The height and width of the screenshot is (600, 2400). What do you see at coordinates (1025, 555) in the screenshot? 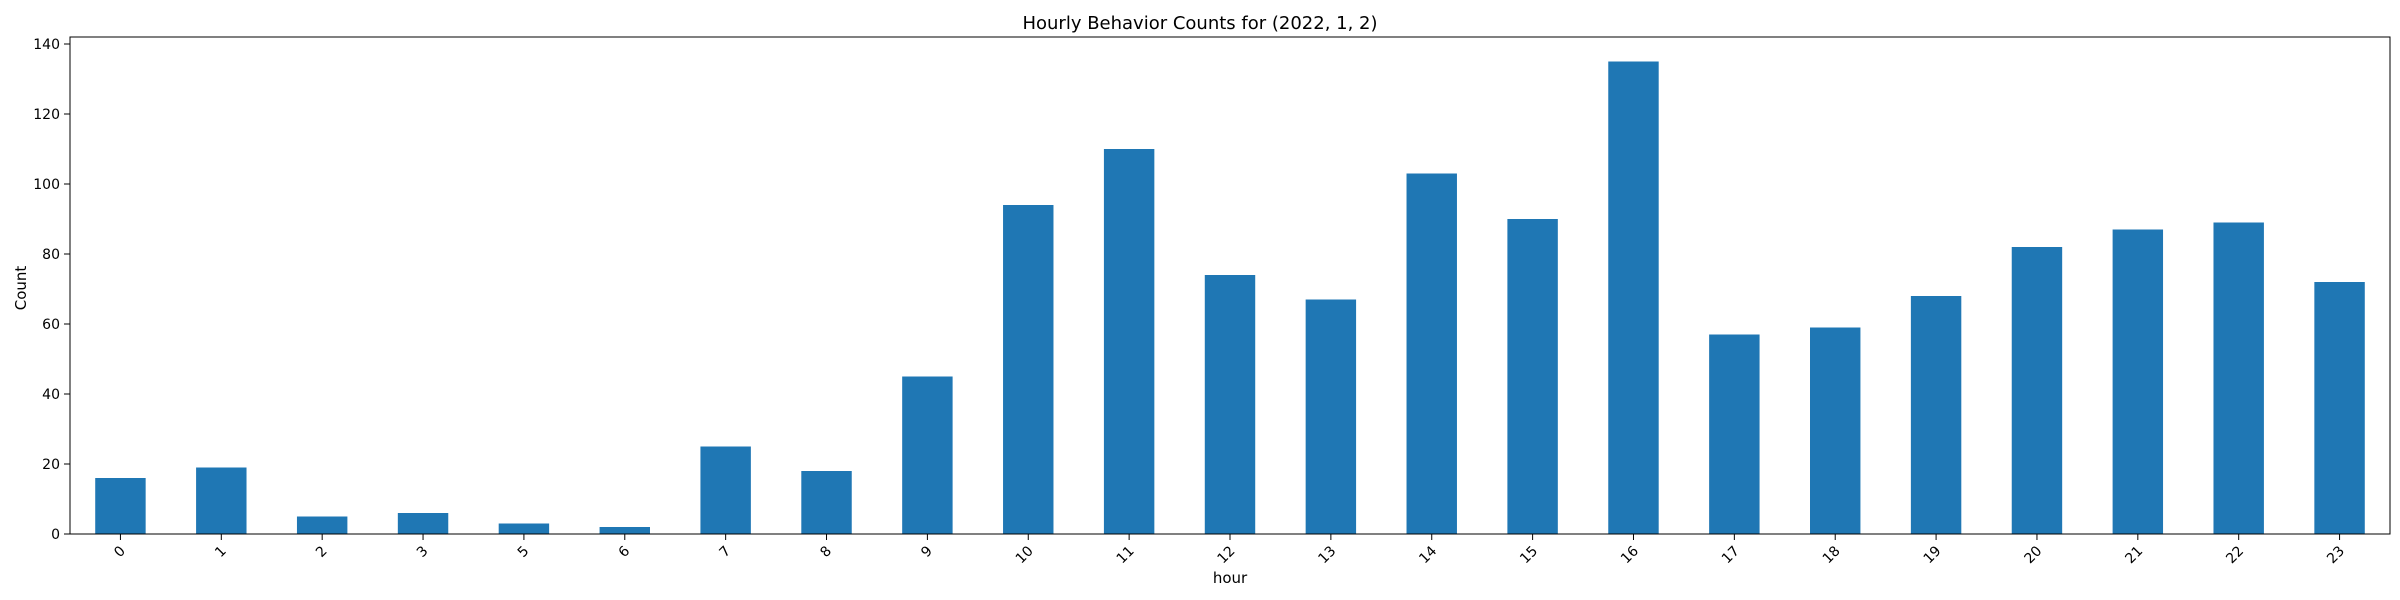
I see `x-tick-label: 10` at bounding box center [1025, 555].